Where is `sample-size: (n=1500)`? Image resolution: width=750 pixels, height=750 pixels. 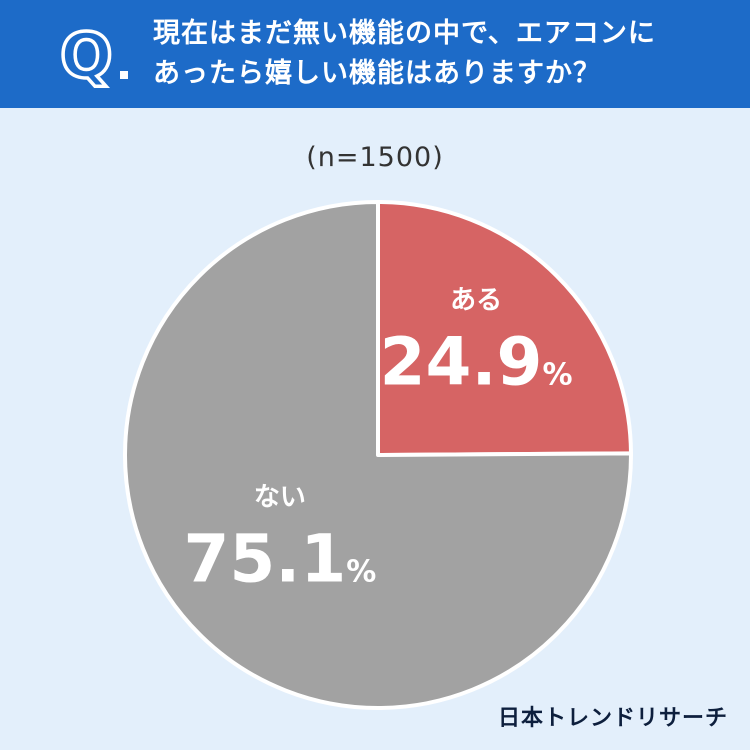
sample-size: (n=1500) is located at coordinates (375, 157).